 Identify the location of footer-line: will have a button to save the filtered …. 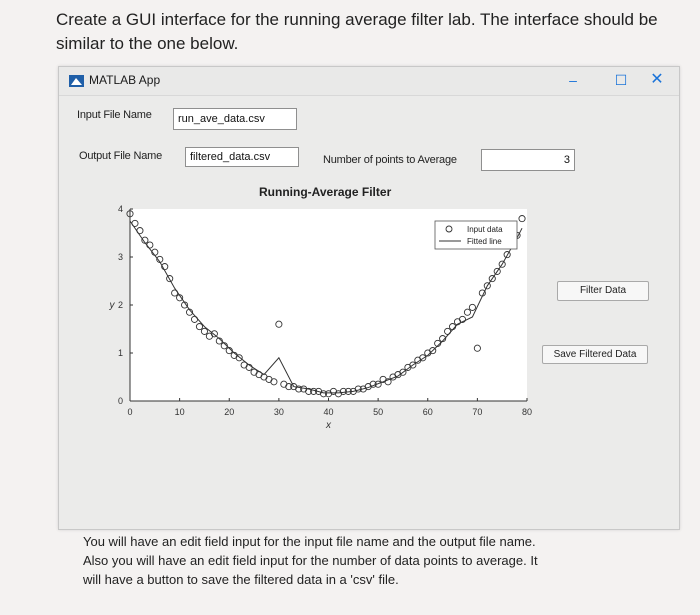
(241, 579).